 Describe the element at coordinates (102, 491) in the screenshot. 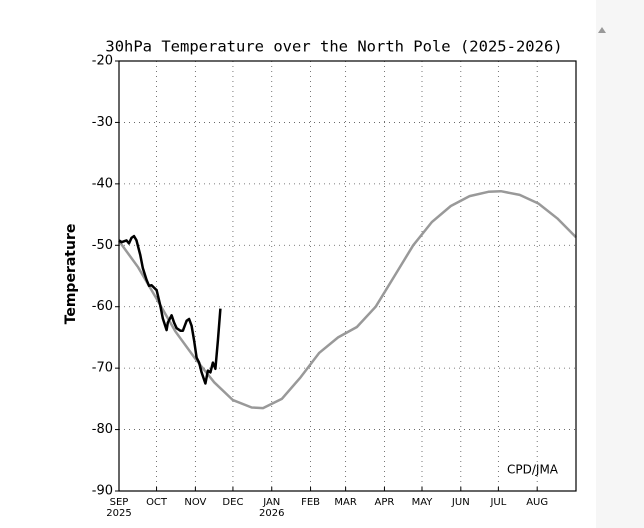

I see `y-tick-label: -90` at that location.